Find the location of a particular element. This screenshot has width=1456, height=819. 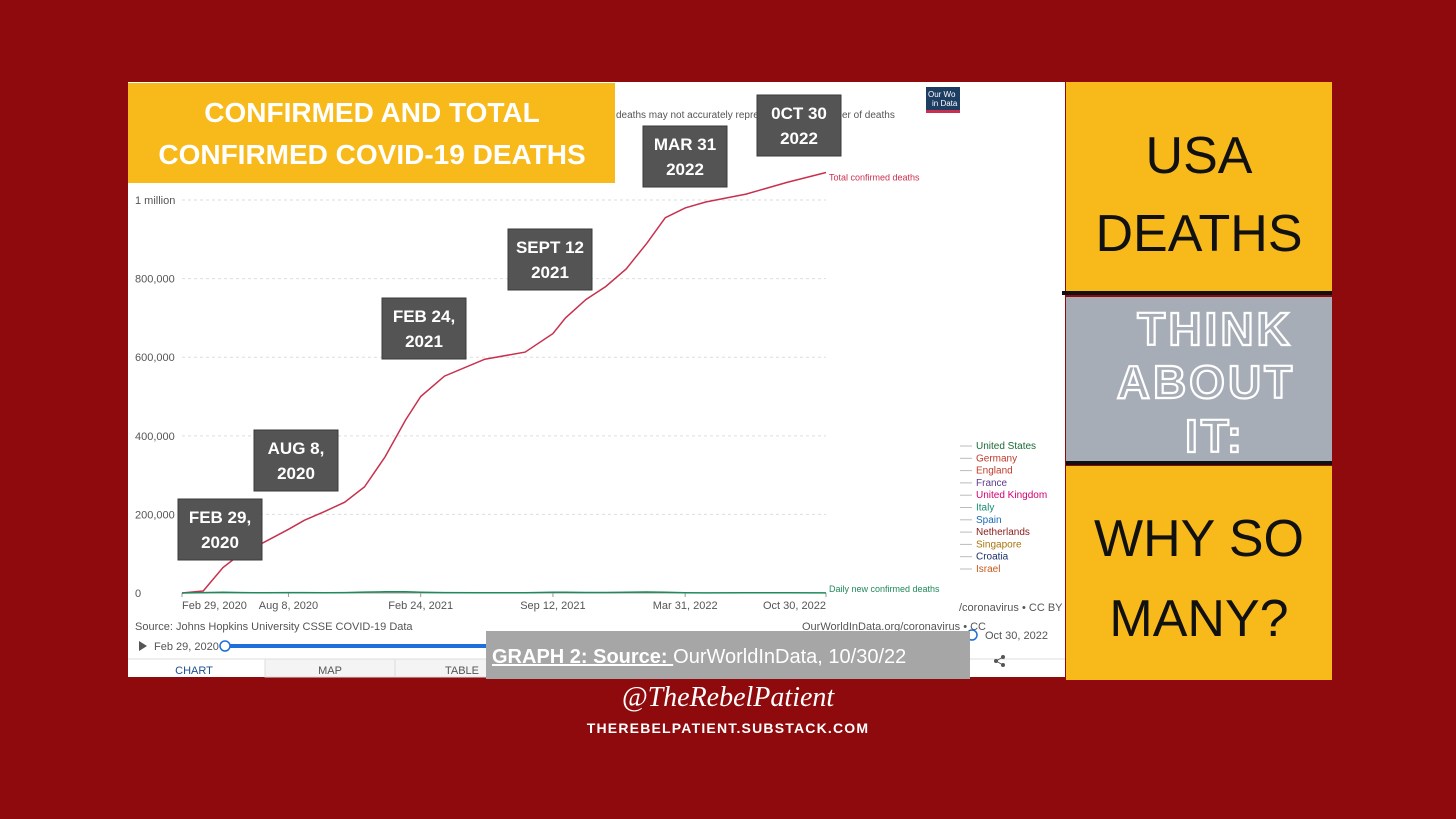

annotation: MAR 31 2022 is located at coordinates (685, 156).